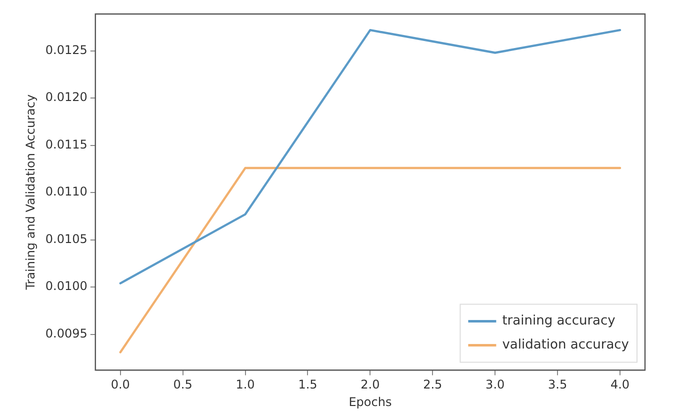 Image resolution: width=685 pixels, height=414 pixels. I want to click on x-tick-label: 2.5, so click(432, 385).